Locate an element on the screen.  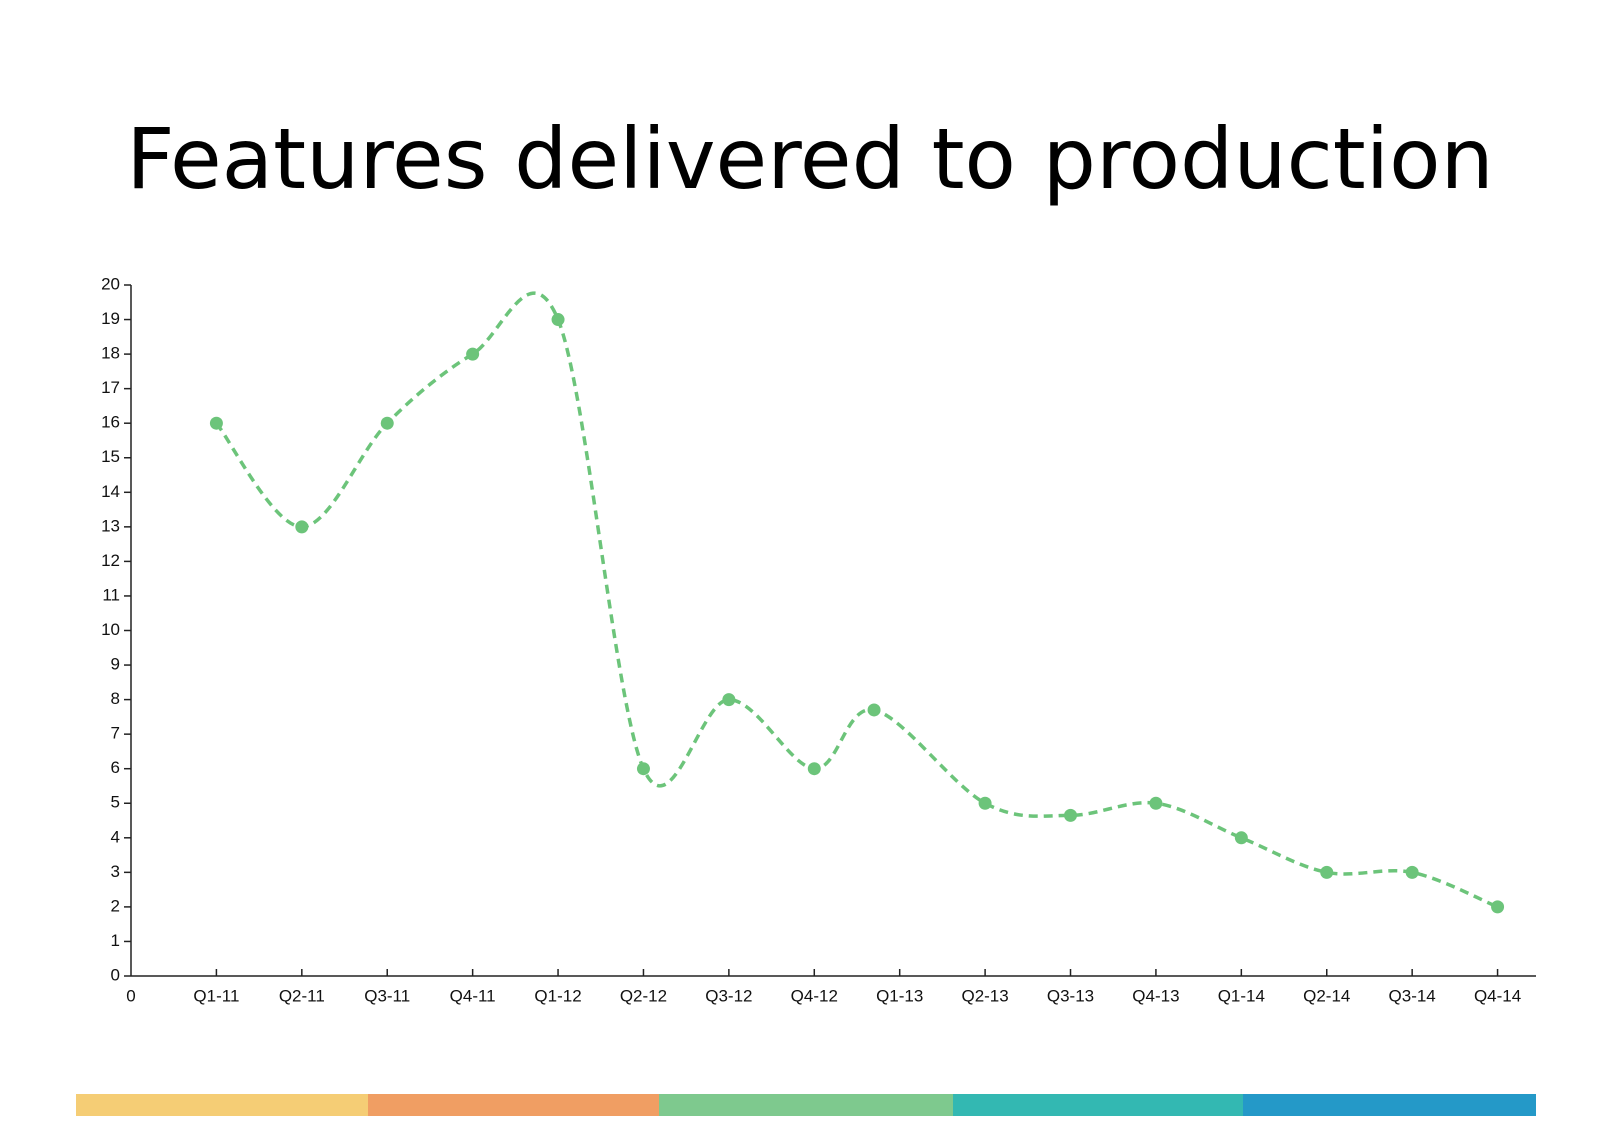
x-tick-label: 0 is located at coordinates (130, 995).